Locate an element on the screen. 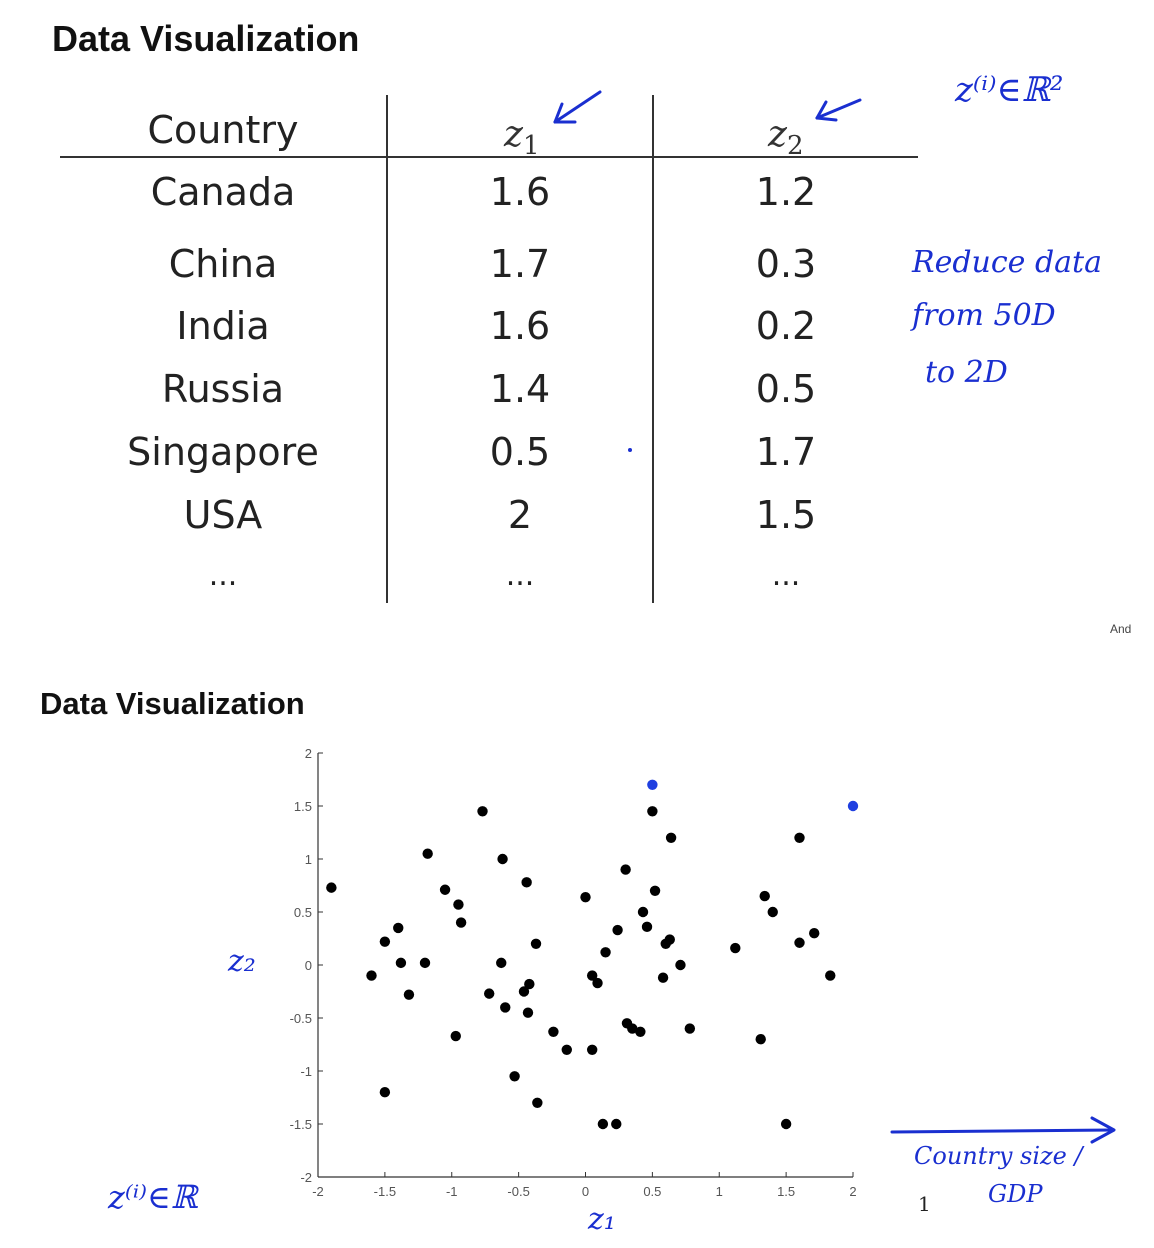 The height and width of the screenshot is (1248, 1154). cell-z2: 0.2 is located at coordinates (786, 326).